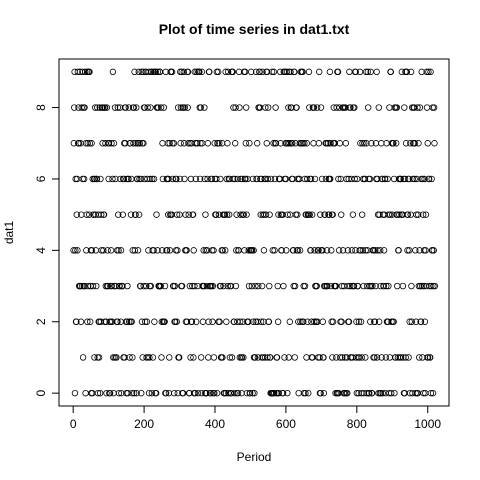 The height and width of the screenshot is (480, 480). What do you see at coordinates (41, 321) in the screenshot?
I see `y-tick-label: 2` at bounding box center [41, 321].